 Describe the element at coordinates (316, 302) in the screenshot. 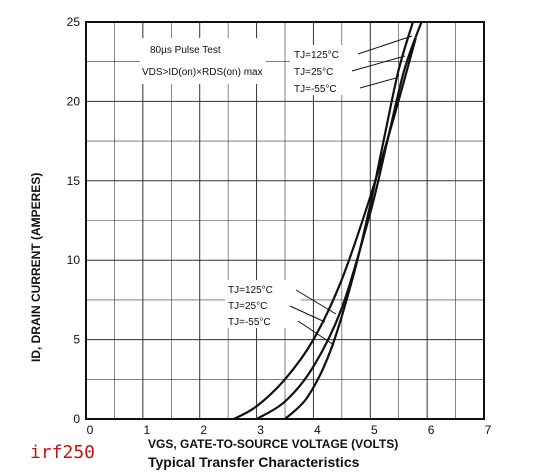

I see `lower-leader-125c` at that location.